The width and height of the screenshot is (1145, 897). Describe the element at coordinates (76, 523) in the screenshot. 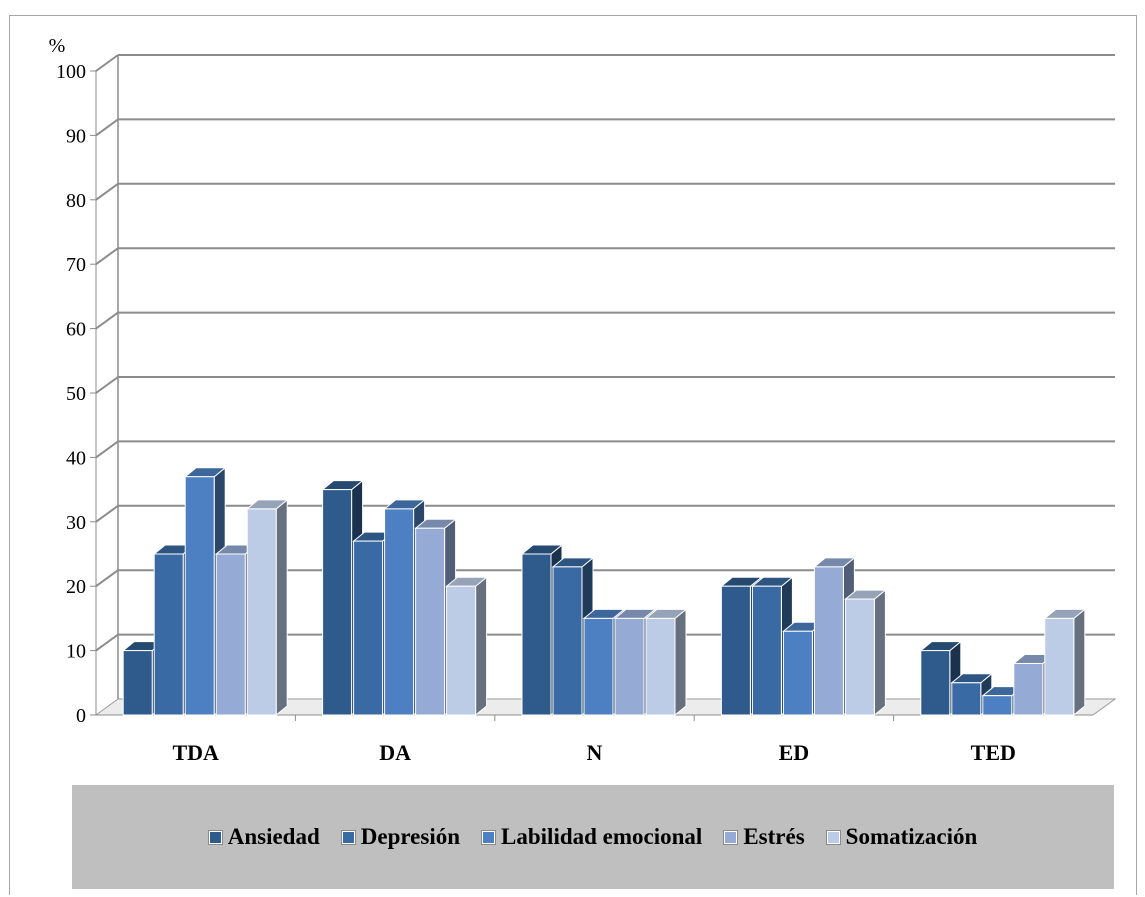

I see `y-tick-label: 30` at that location.